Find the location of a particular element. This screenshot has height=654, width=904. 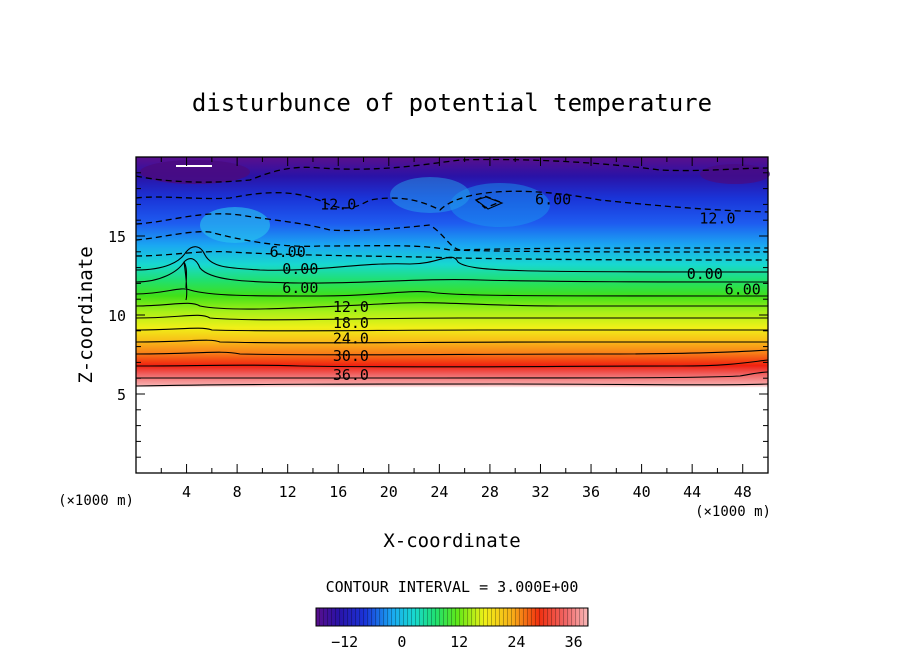

y-tick-labels: 5 10 15 is located at coordinates (117, 316).